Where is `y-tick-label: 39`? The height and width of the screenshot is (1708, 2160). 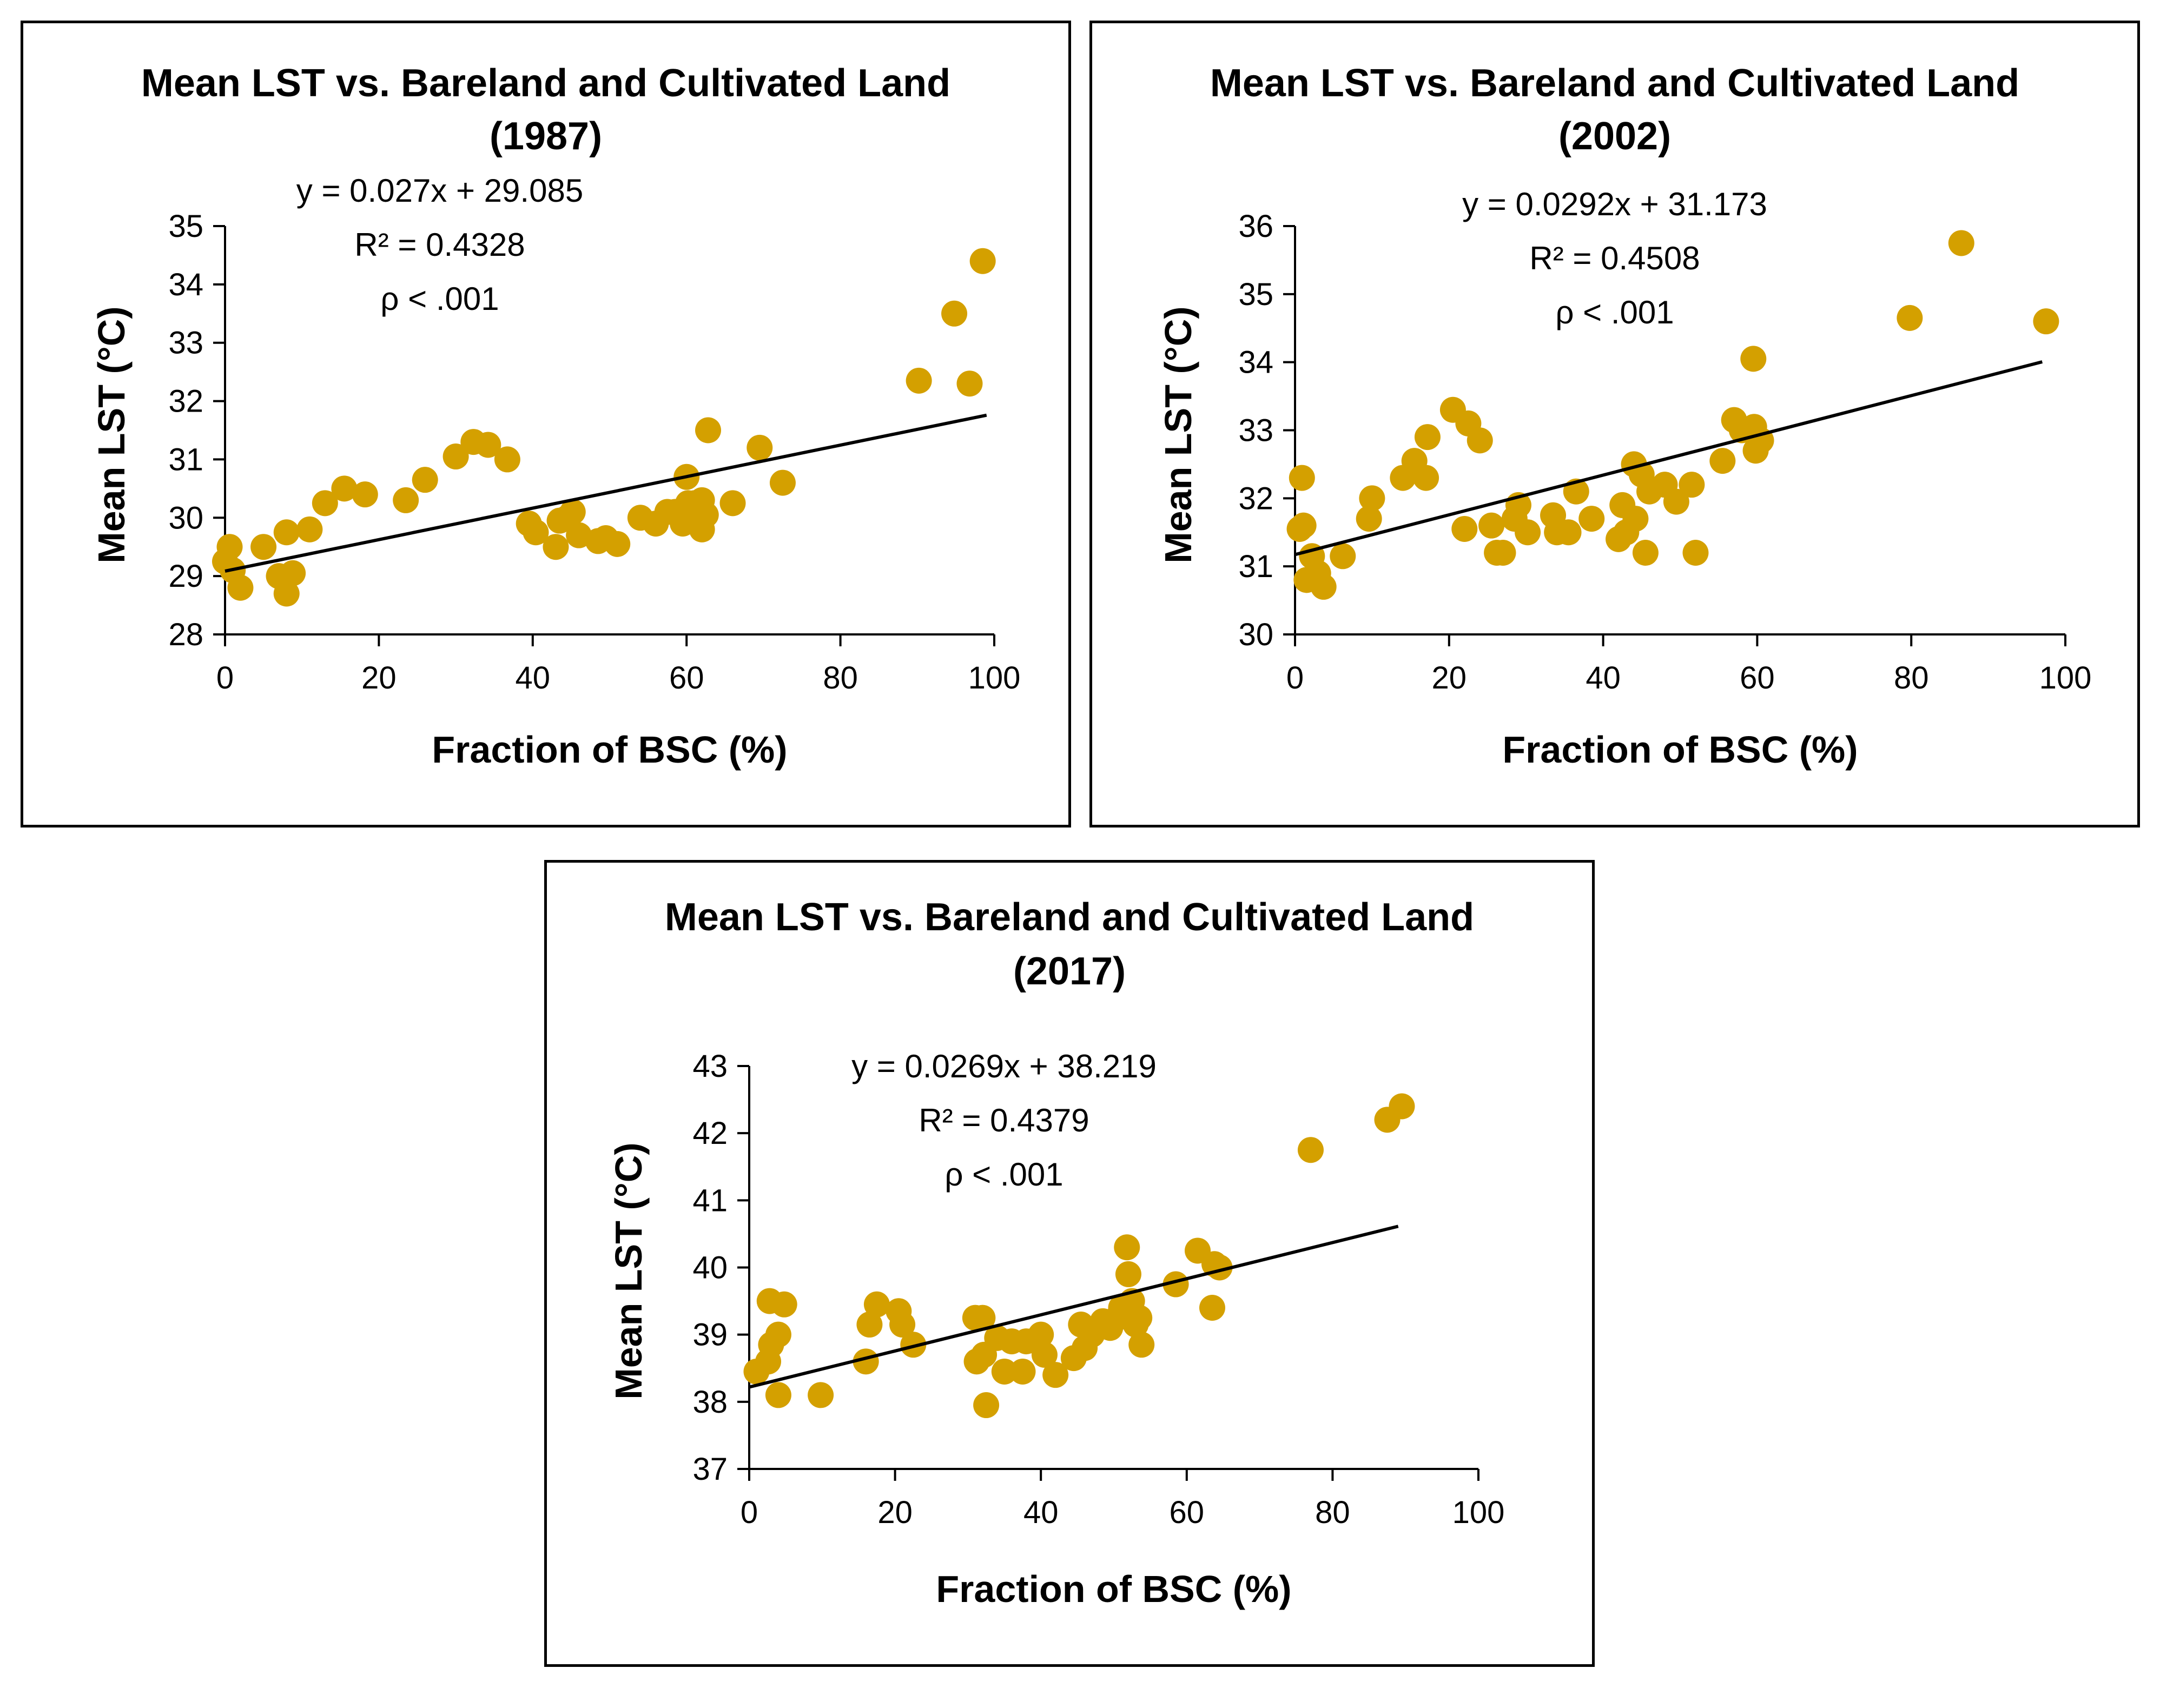
y-tick-label: 39 is located at coordinates (710, 1335).